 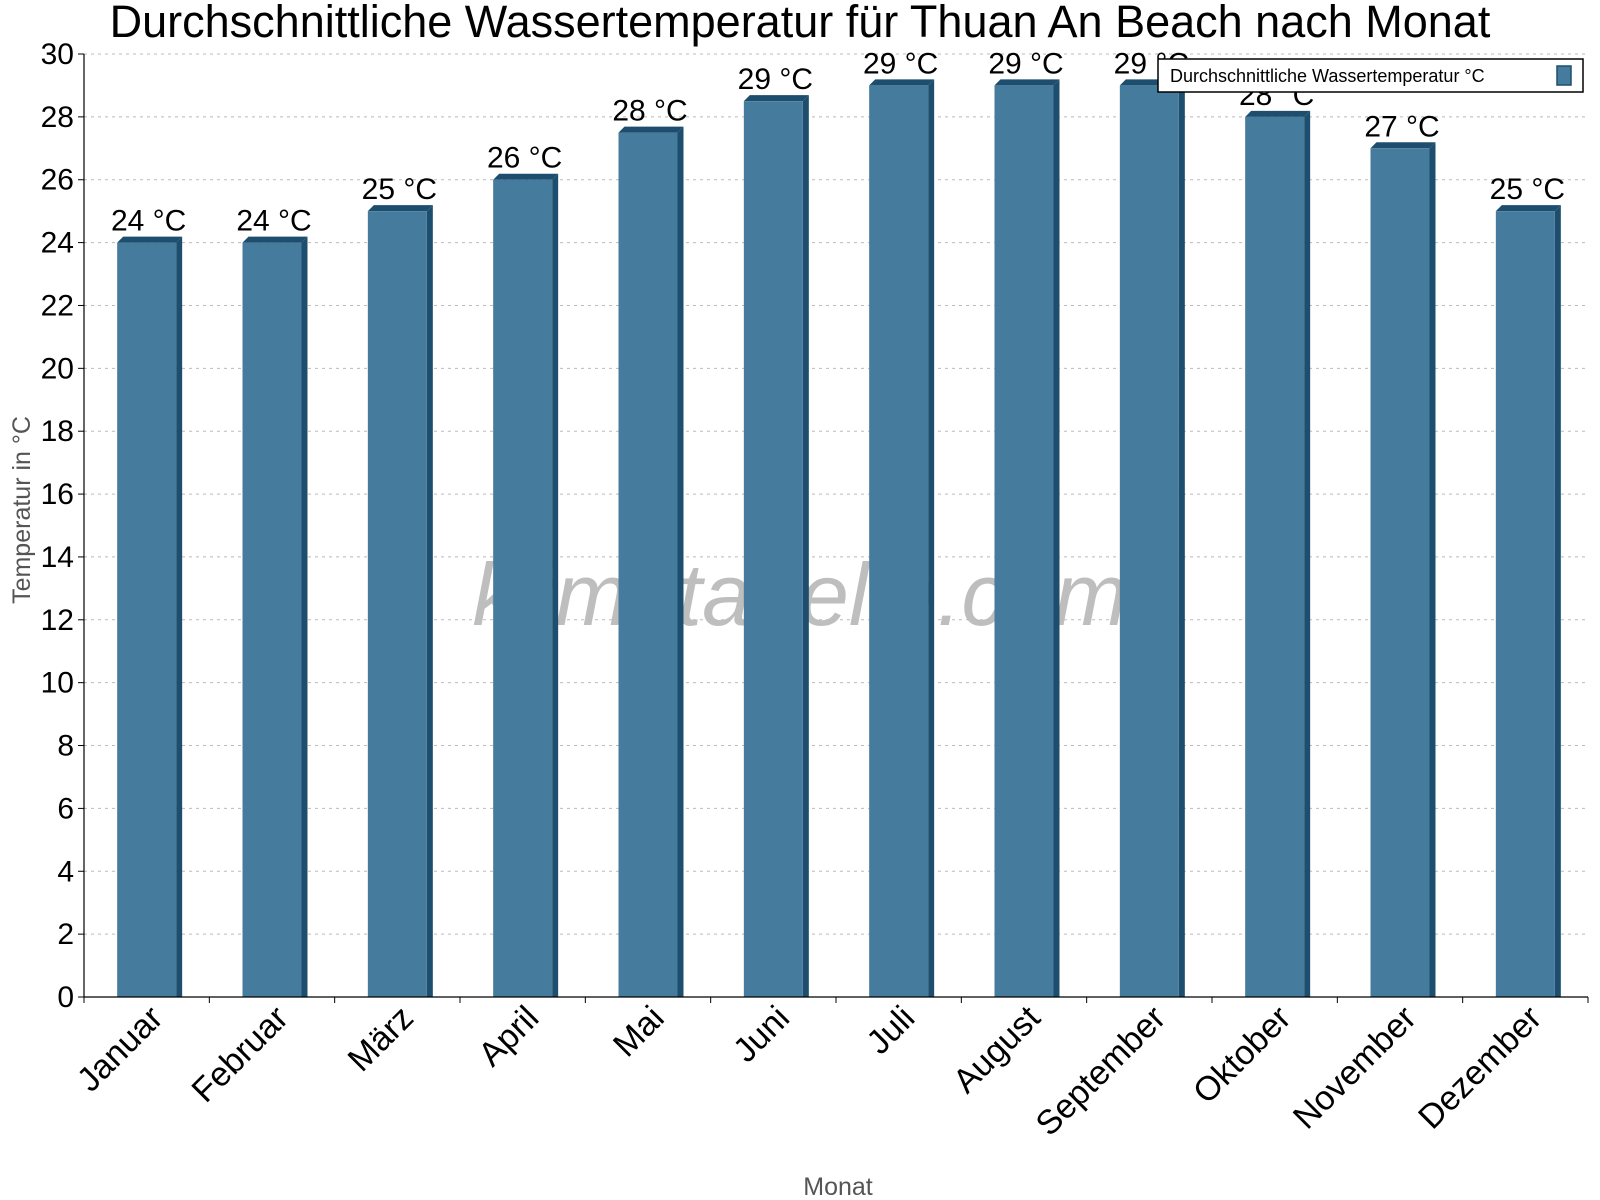 What do you see at coordinates (57, 305) in the screenshot?
I see `y-tick-label: 22` at bounding box center [57, 305].